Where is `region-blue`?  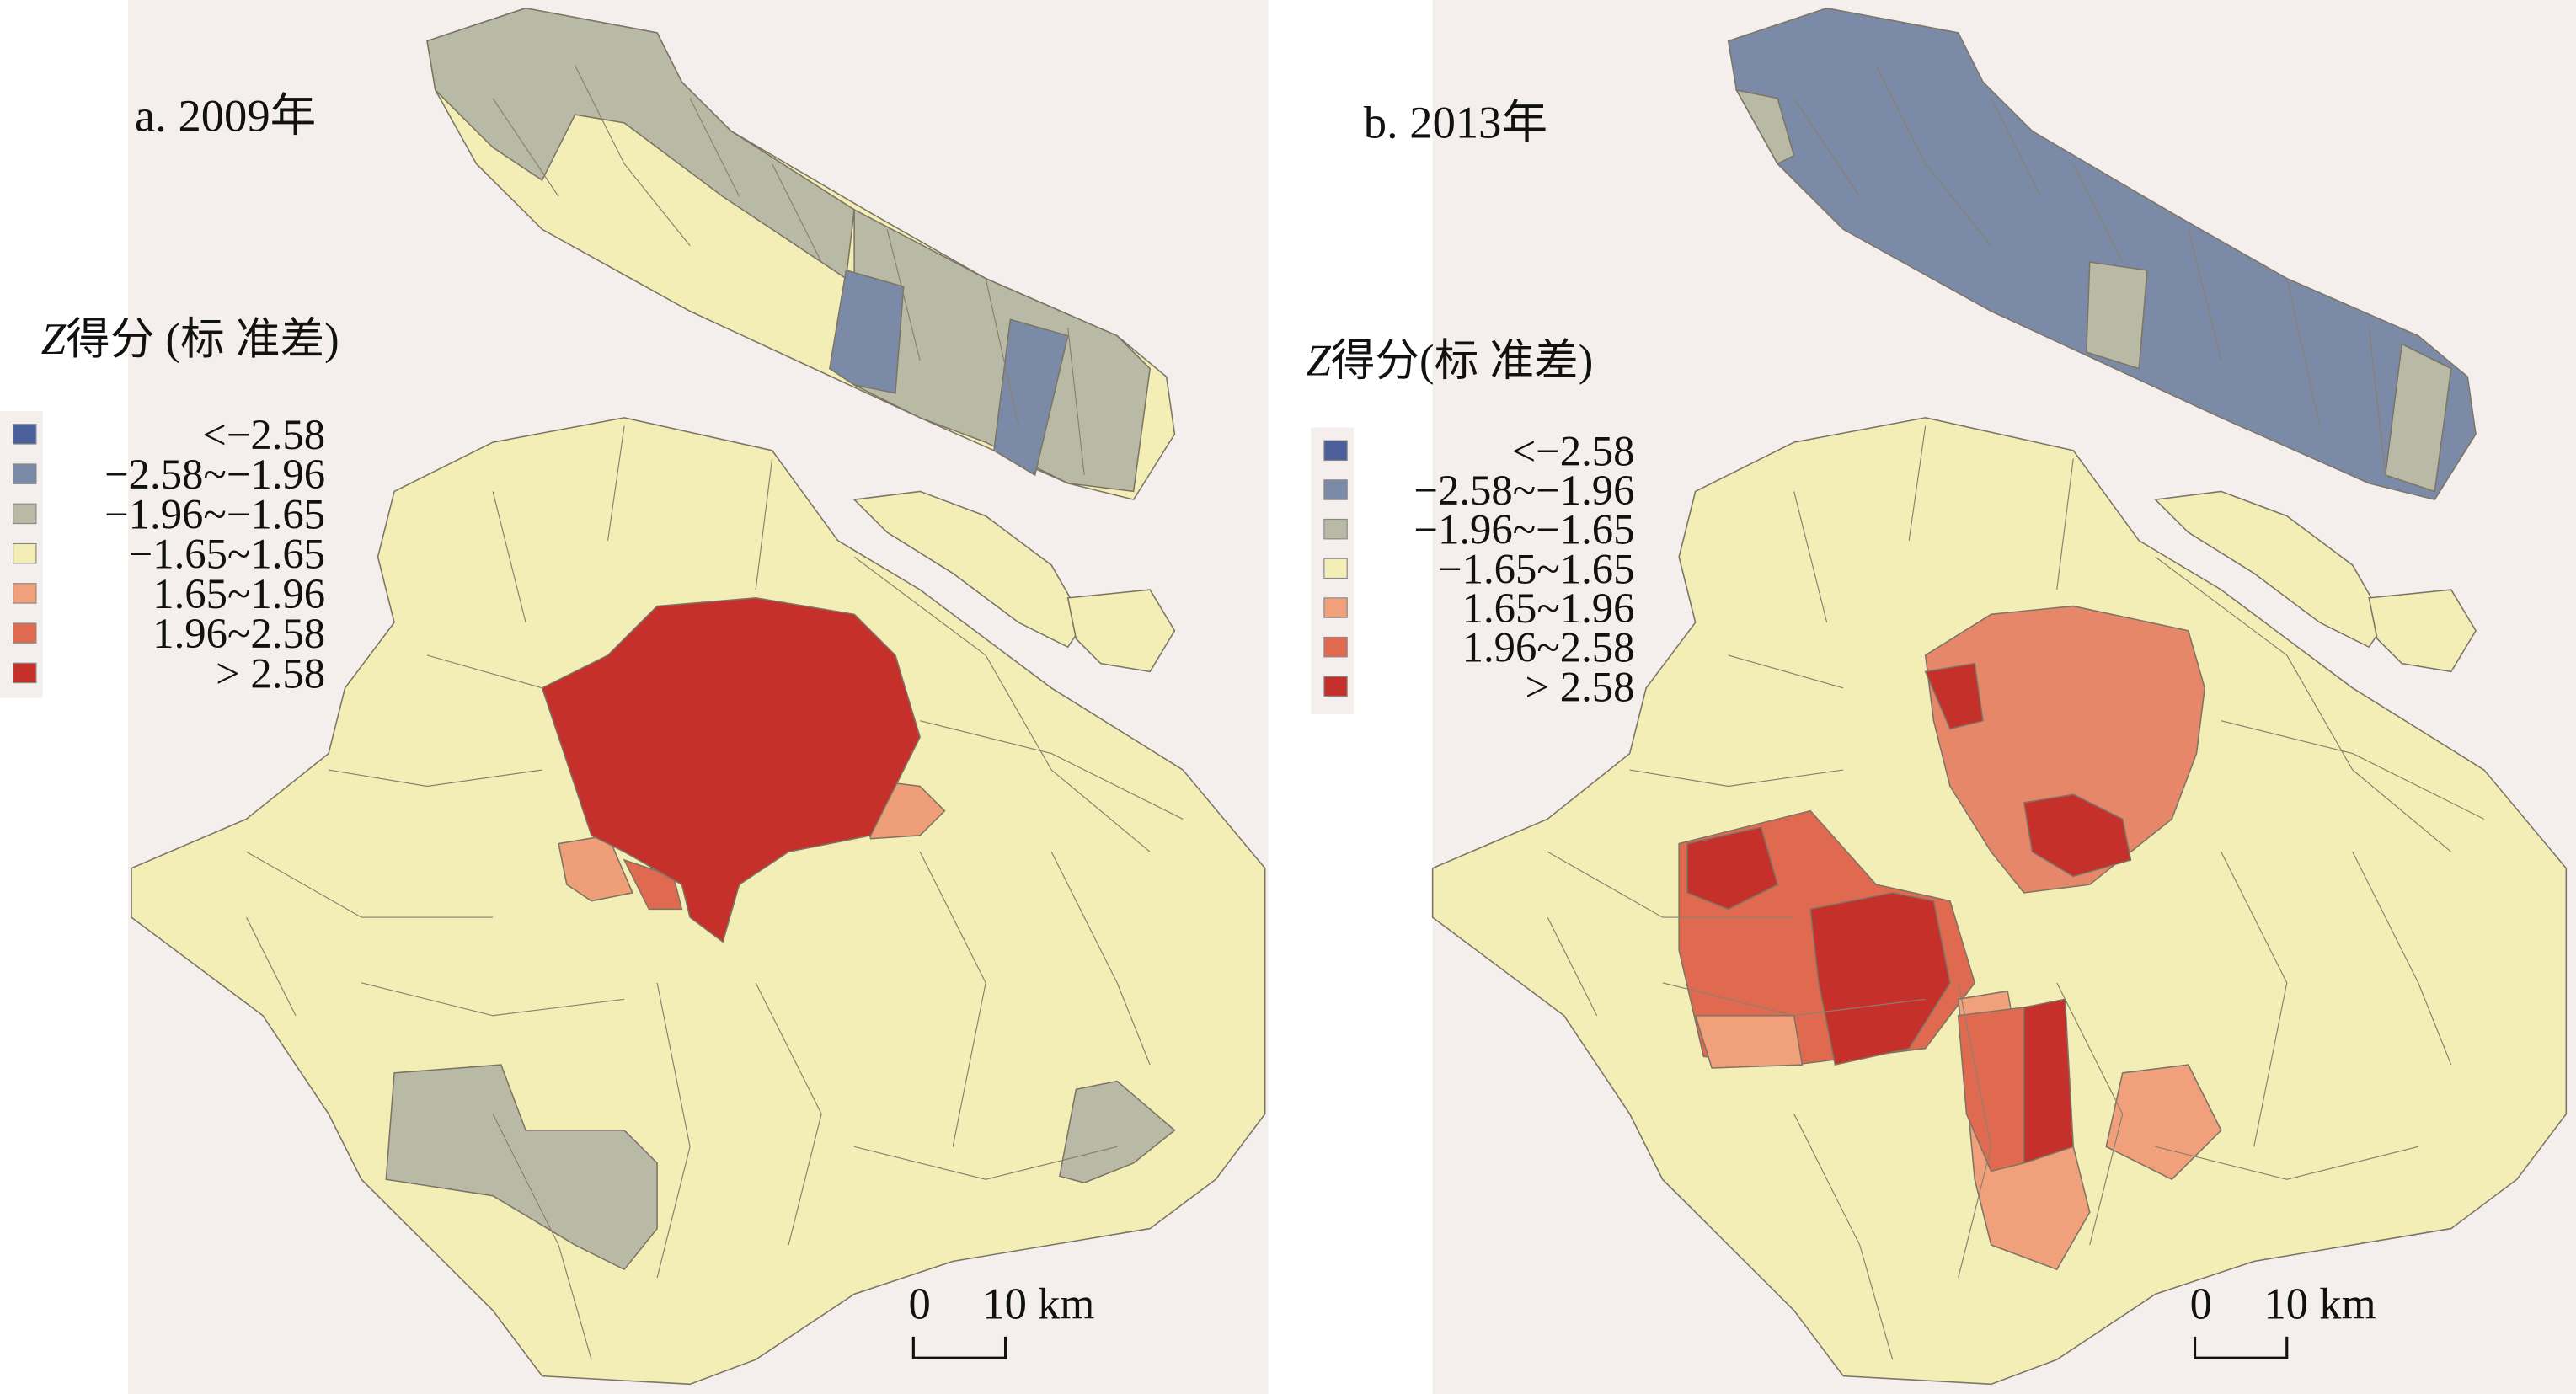 region-blue is located at coordinates (949, 373).